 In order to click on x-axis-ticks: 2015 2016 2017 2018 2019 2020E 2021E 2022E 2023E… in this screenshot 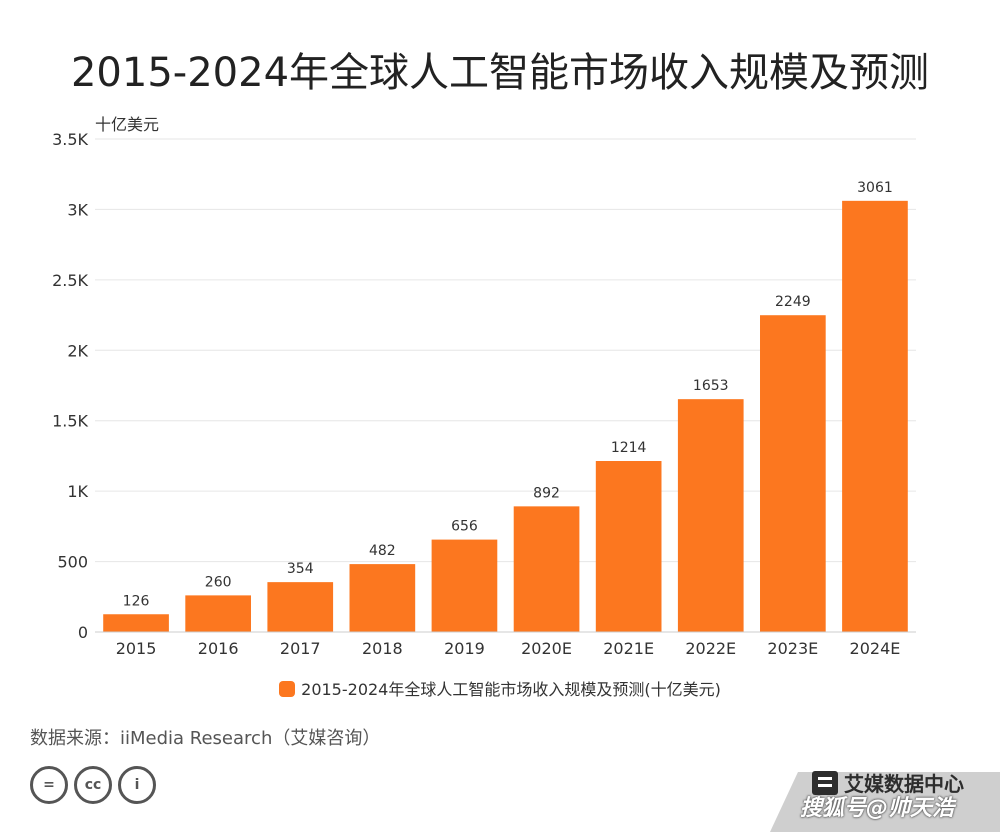, I will do `click(508, 648)`.